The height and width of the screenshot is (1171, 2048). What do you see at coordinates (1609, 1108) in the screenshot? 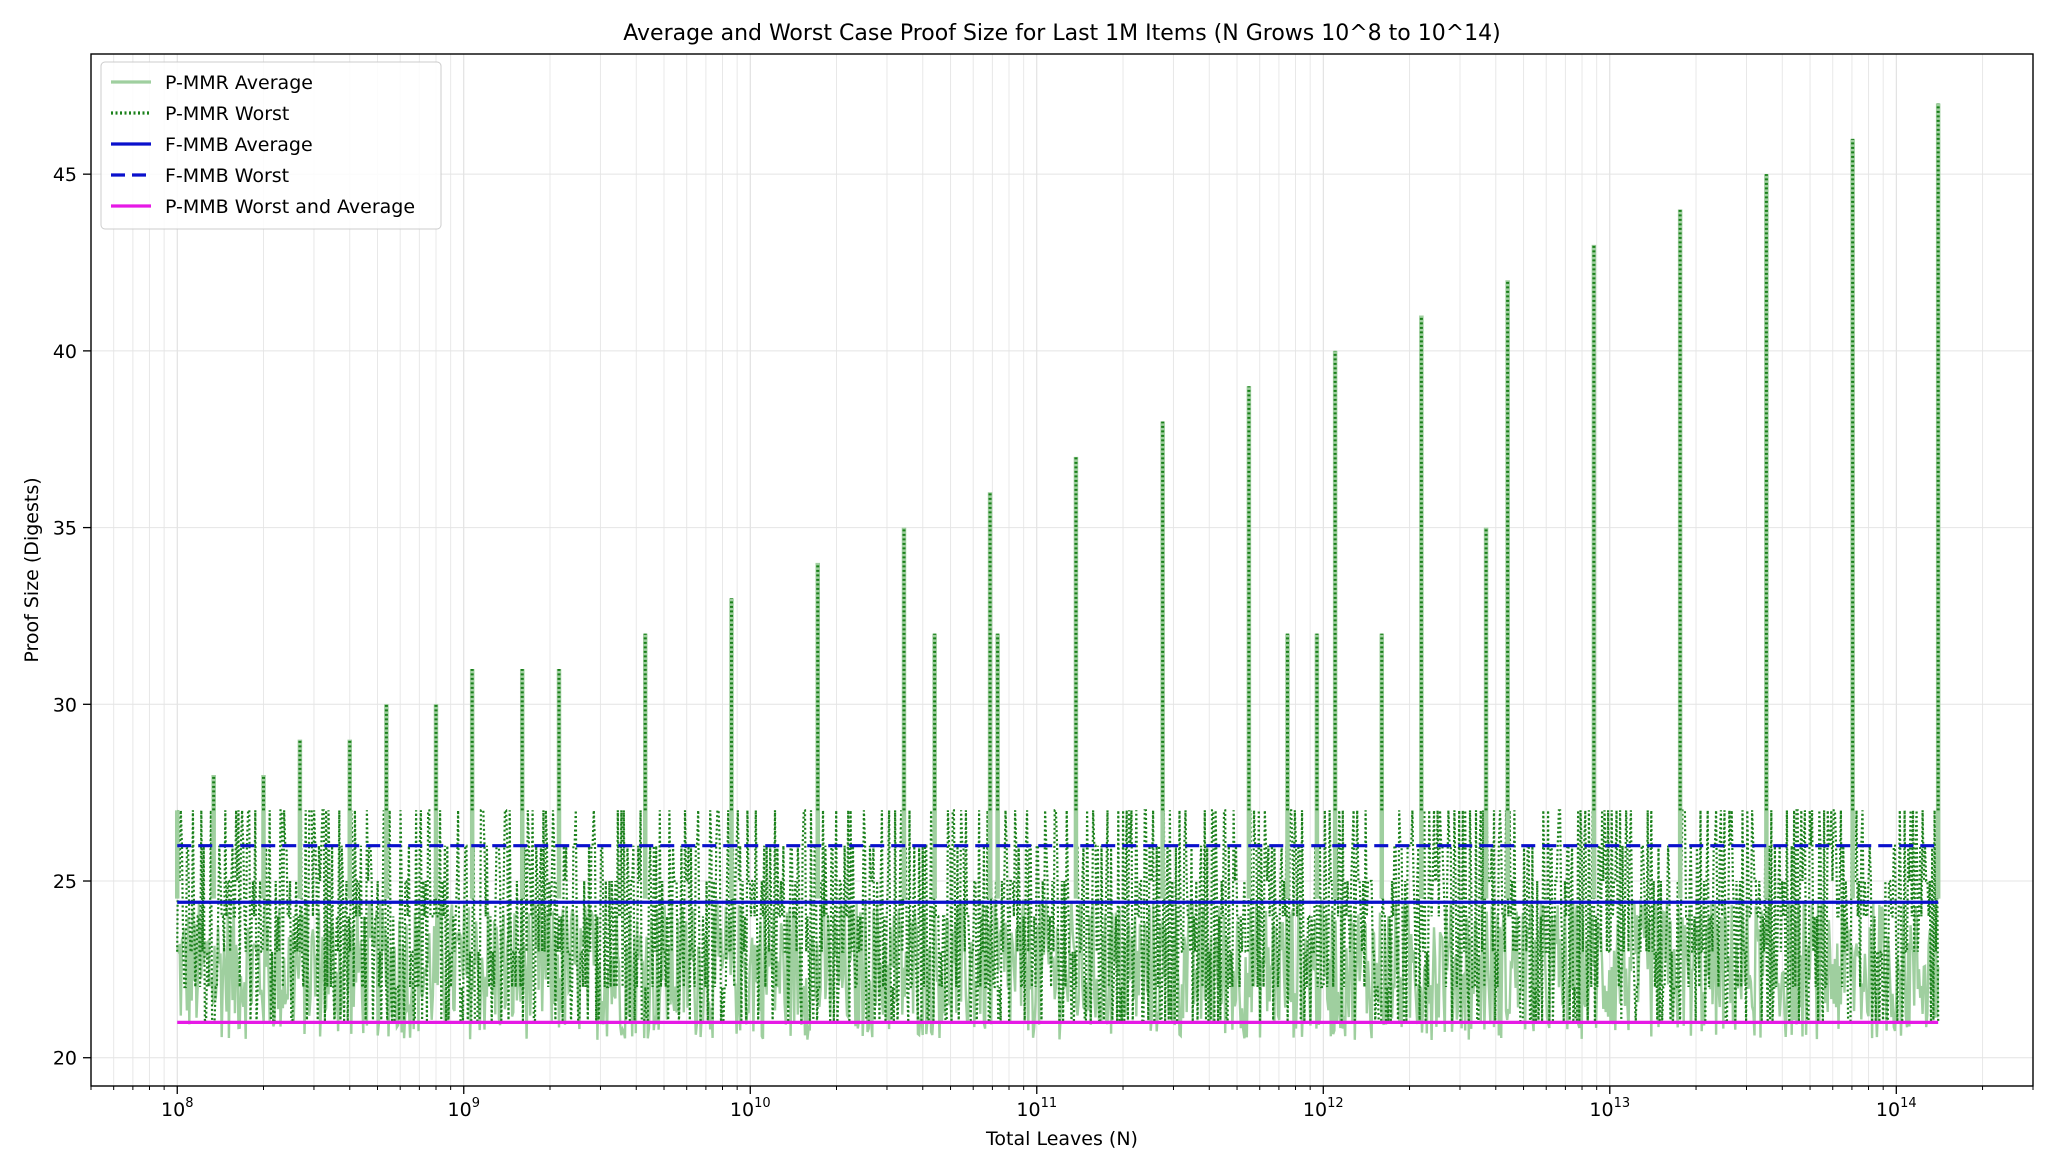
I see `x-tick-label: 10¹³` at bounding box center [1609, 1108].